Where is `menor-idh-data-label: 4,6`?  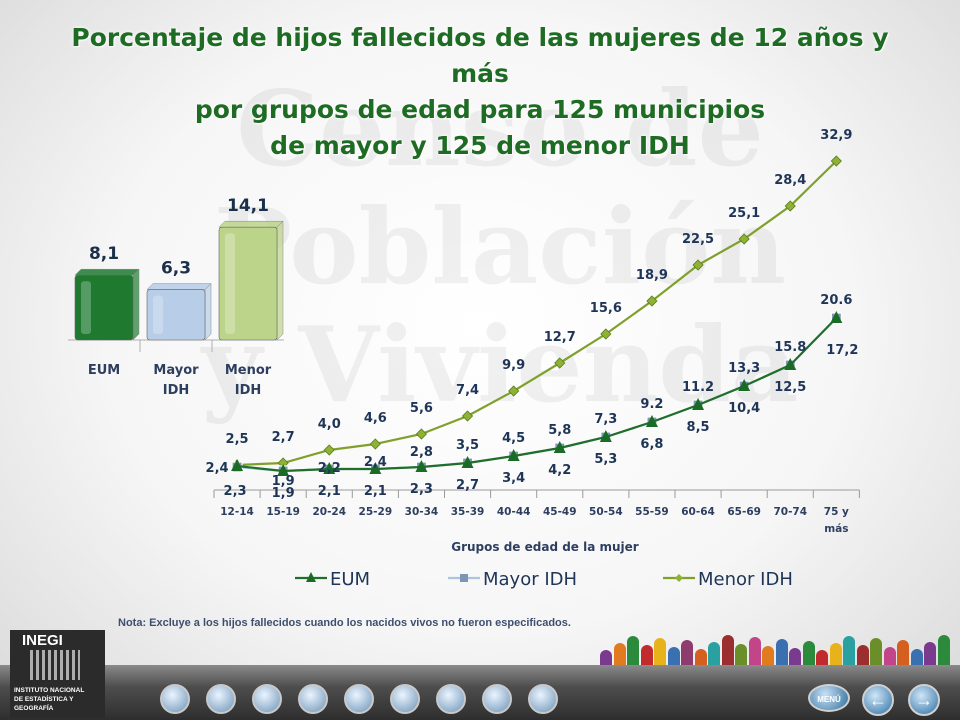 menor-idh-data-label: 4,6 is located at coordinates (375, 418).